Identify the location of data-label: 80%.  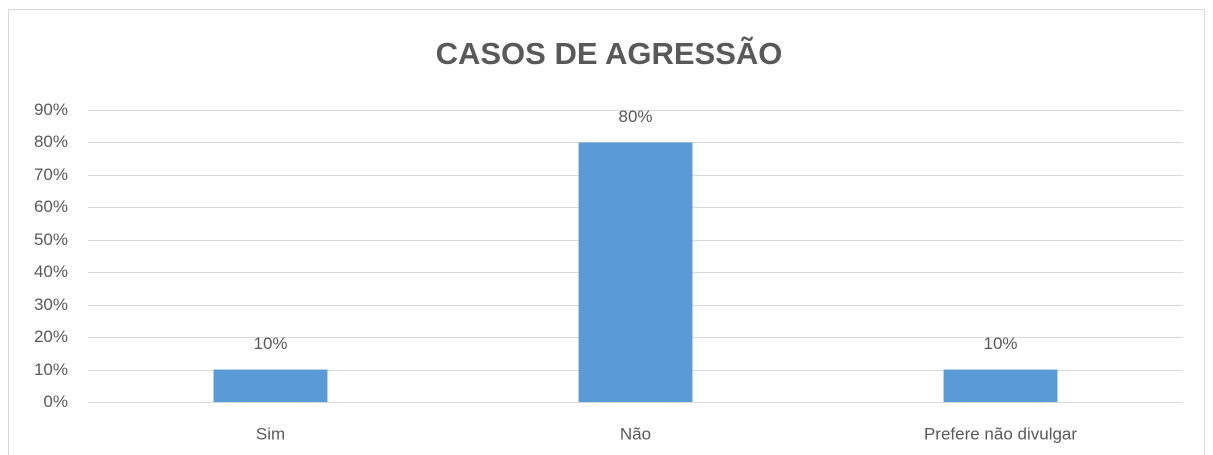
(635, 116).